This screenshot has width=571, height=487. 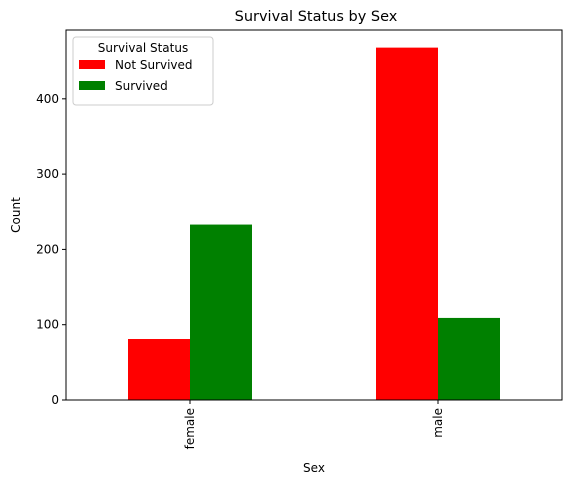 What do you see at coordinates (47, 249) in the screenshot?
I see `y-tick-label: 200` at bounding box center [47, 249].